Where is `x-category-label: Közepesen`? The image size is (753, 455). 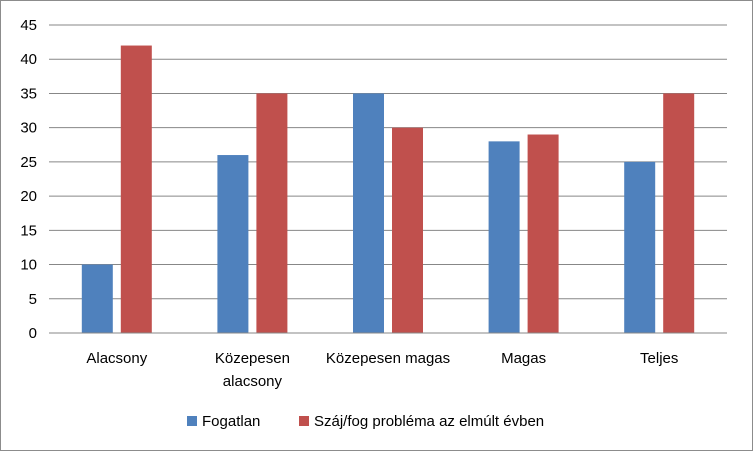 x-category-label: Közepesen is located at coordinates (252, 358).